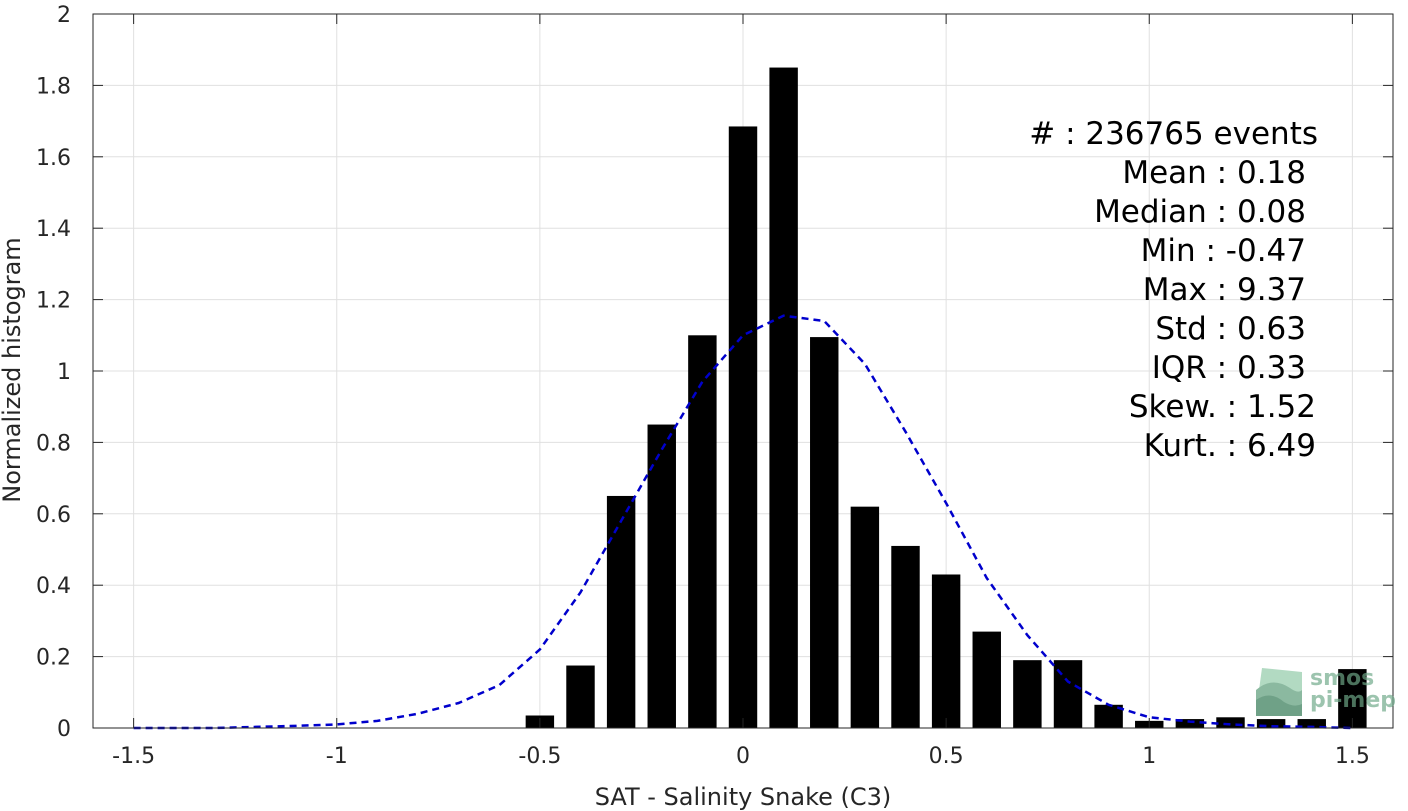 This screenshot has height=811, width=1408. I want to click on x-axis-label: SAT - Salinity Snake (C3), so click(743, 797).